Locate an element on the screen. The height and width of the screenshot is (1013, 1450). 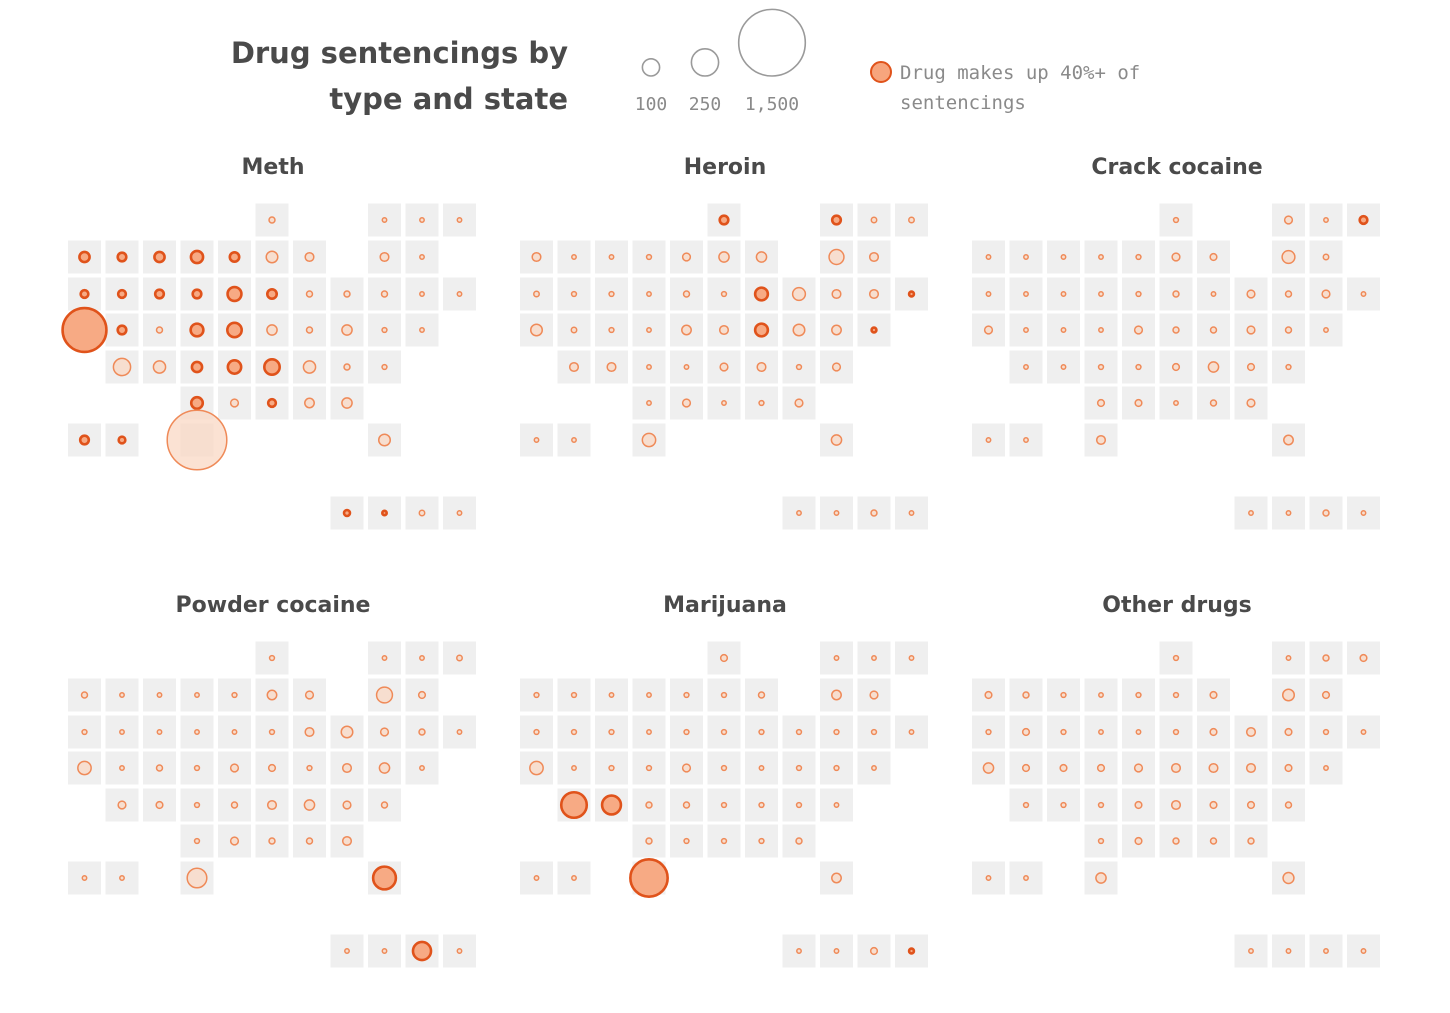
panel-crack-cocaine: Crack cocaine is located at coordinates (1182, 365).